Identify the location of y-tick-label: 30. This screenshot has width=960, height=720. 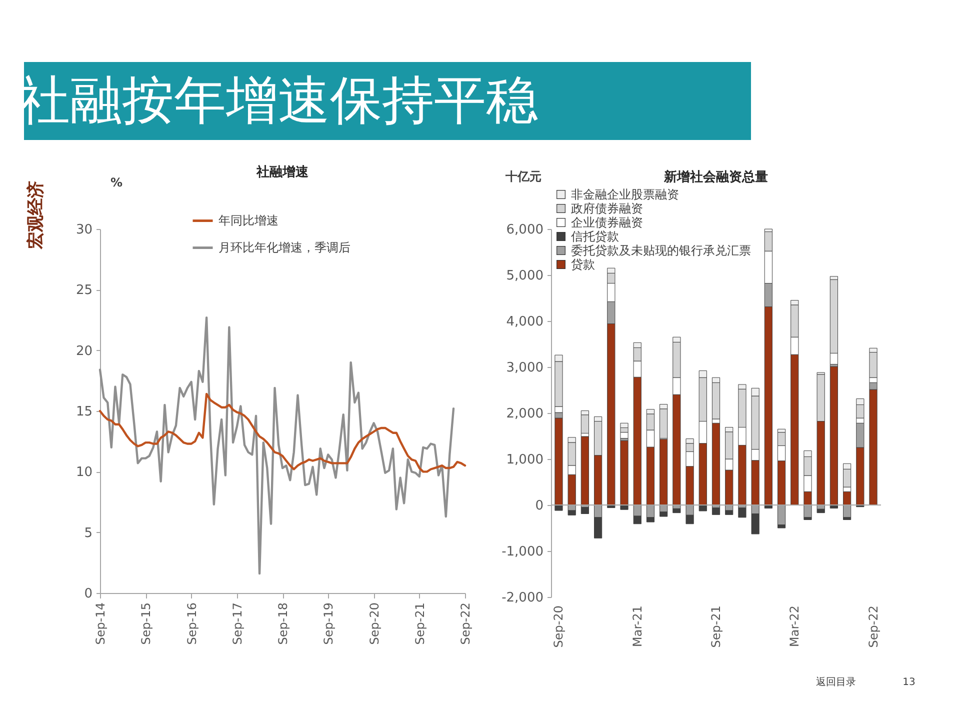
(84, 230).